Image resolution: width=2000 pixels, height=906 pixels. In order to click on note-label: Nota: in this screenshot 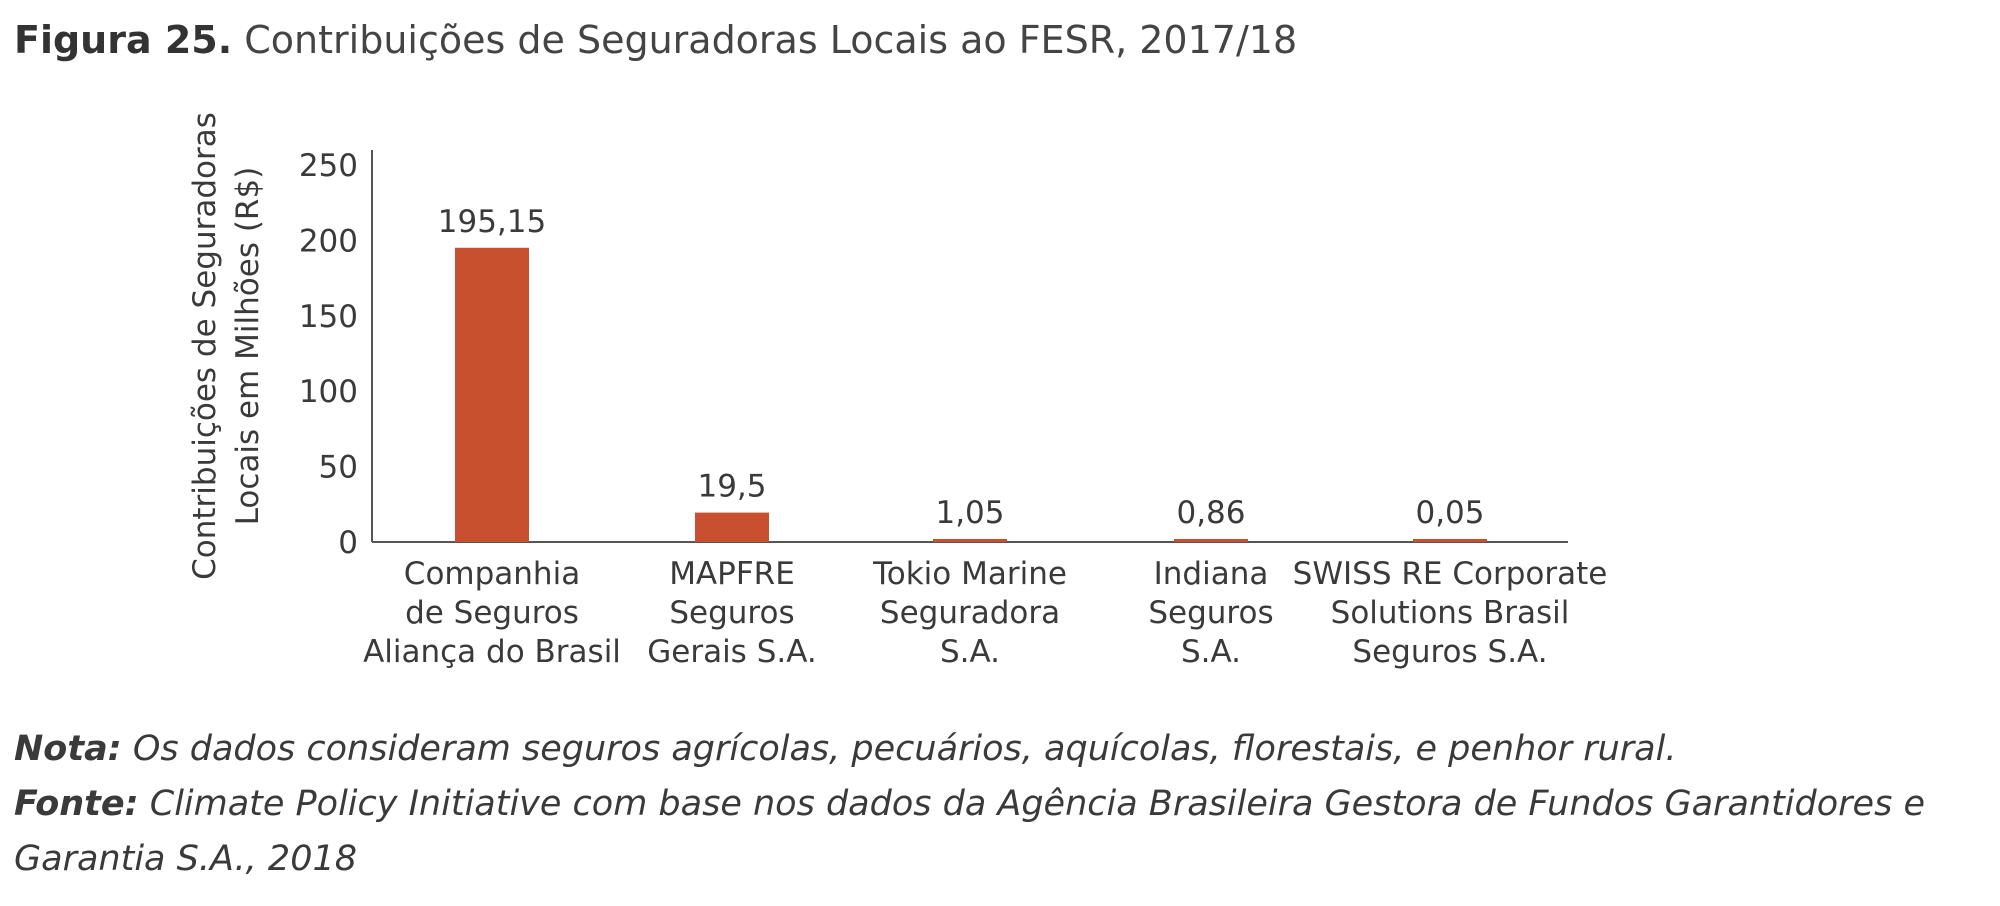, I will do `click(68, 749)`.